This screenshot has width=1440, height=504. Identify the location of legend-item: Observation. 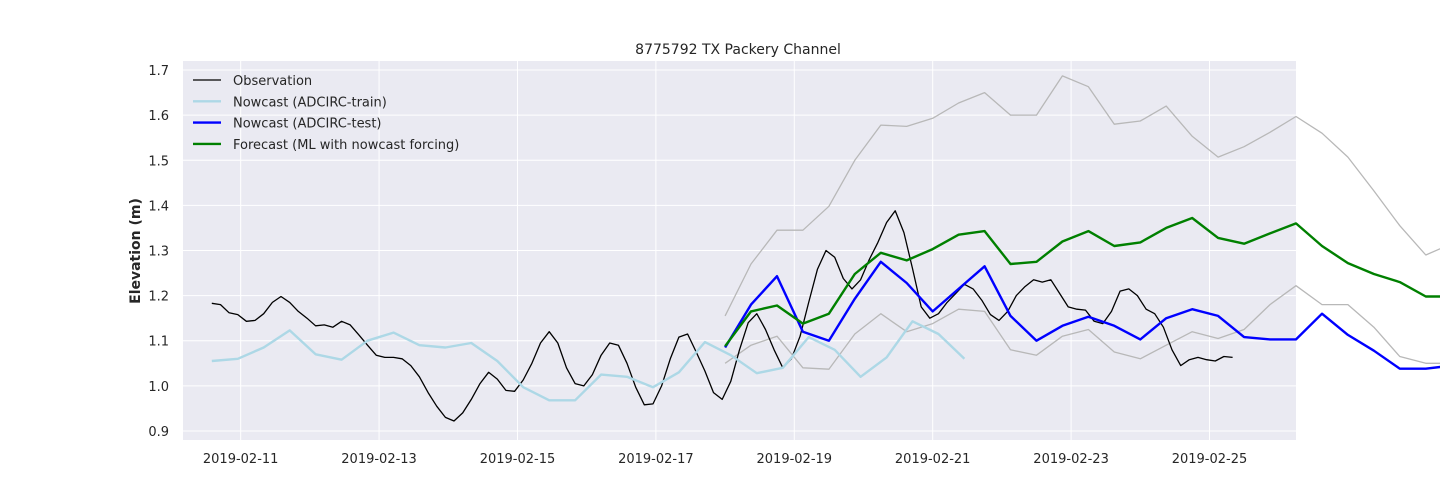
(252, 81).